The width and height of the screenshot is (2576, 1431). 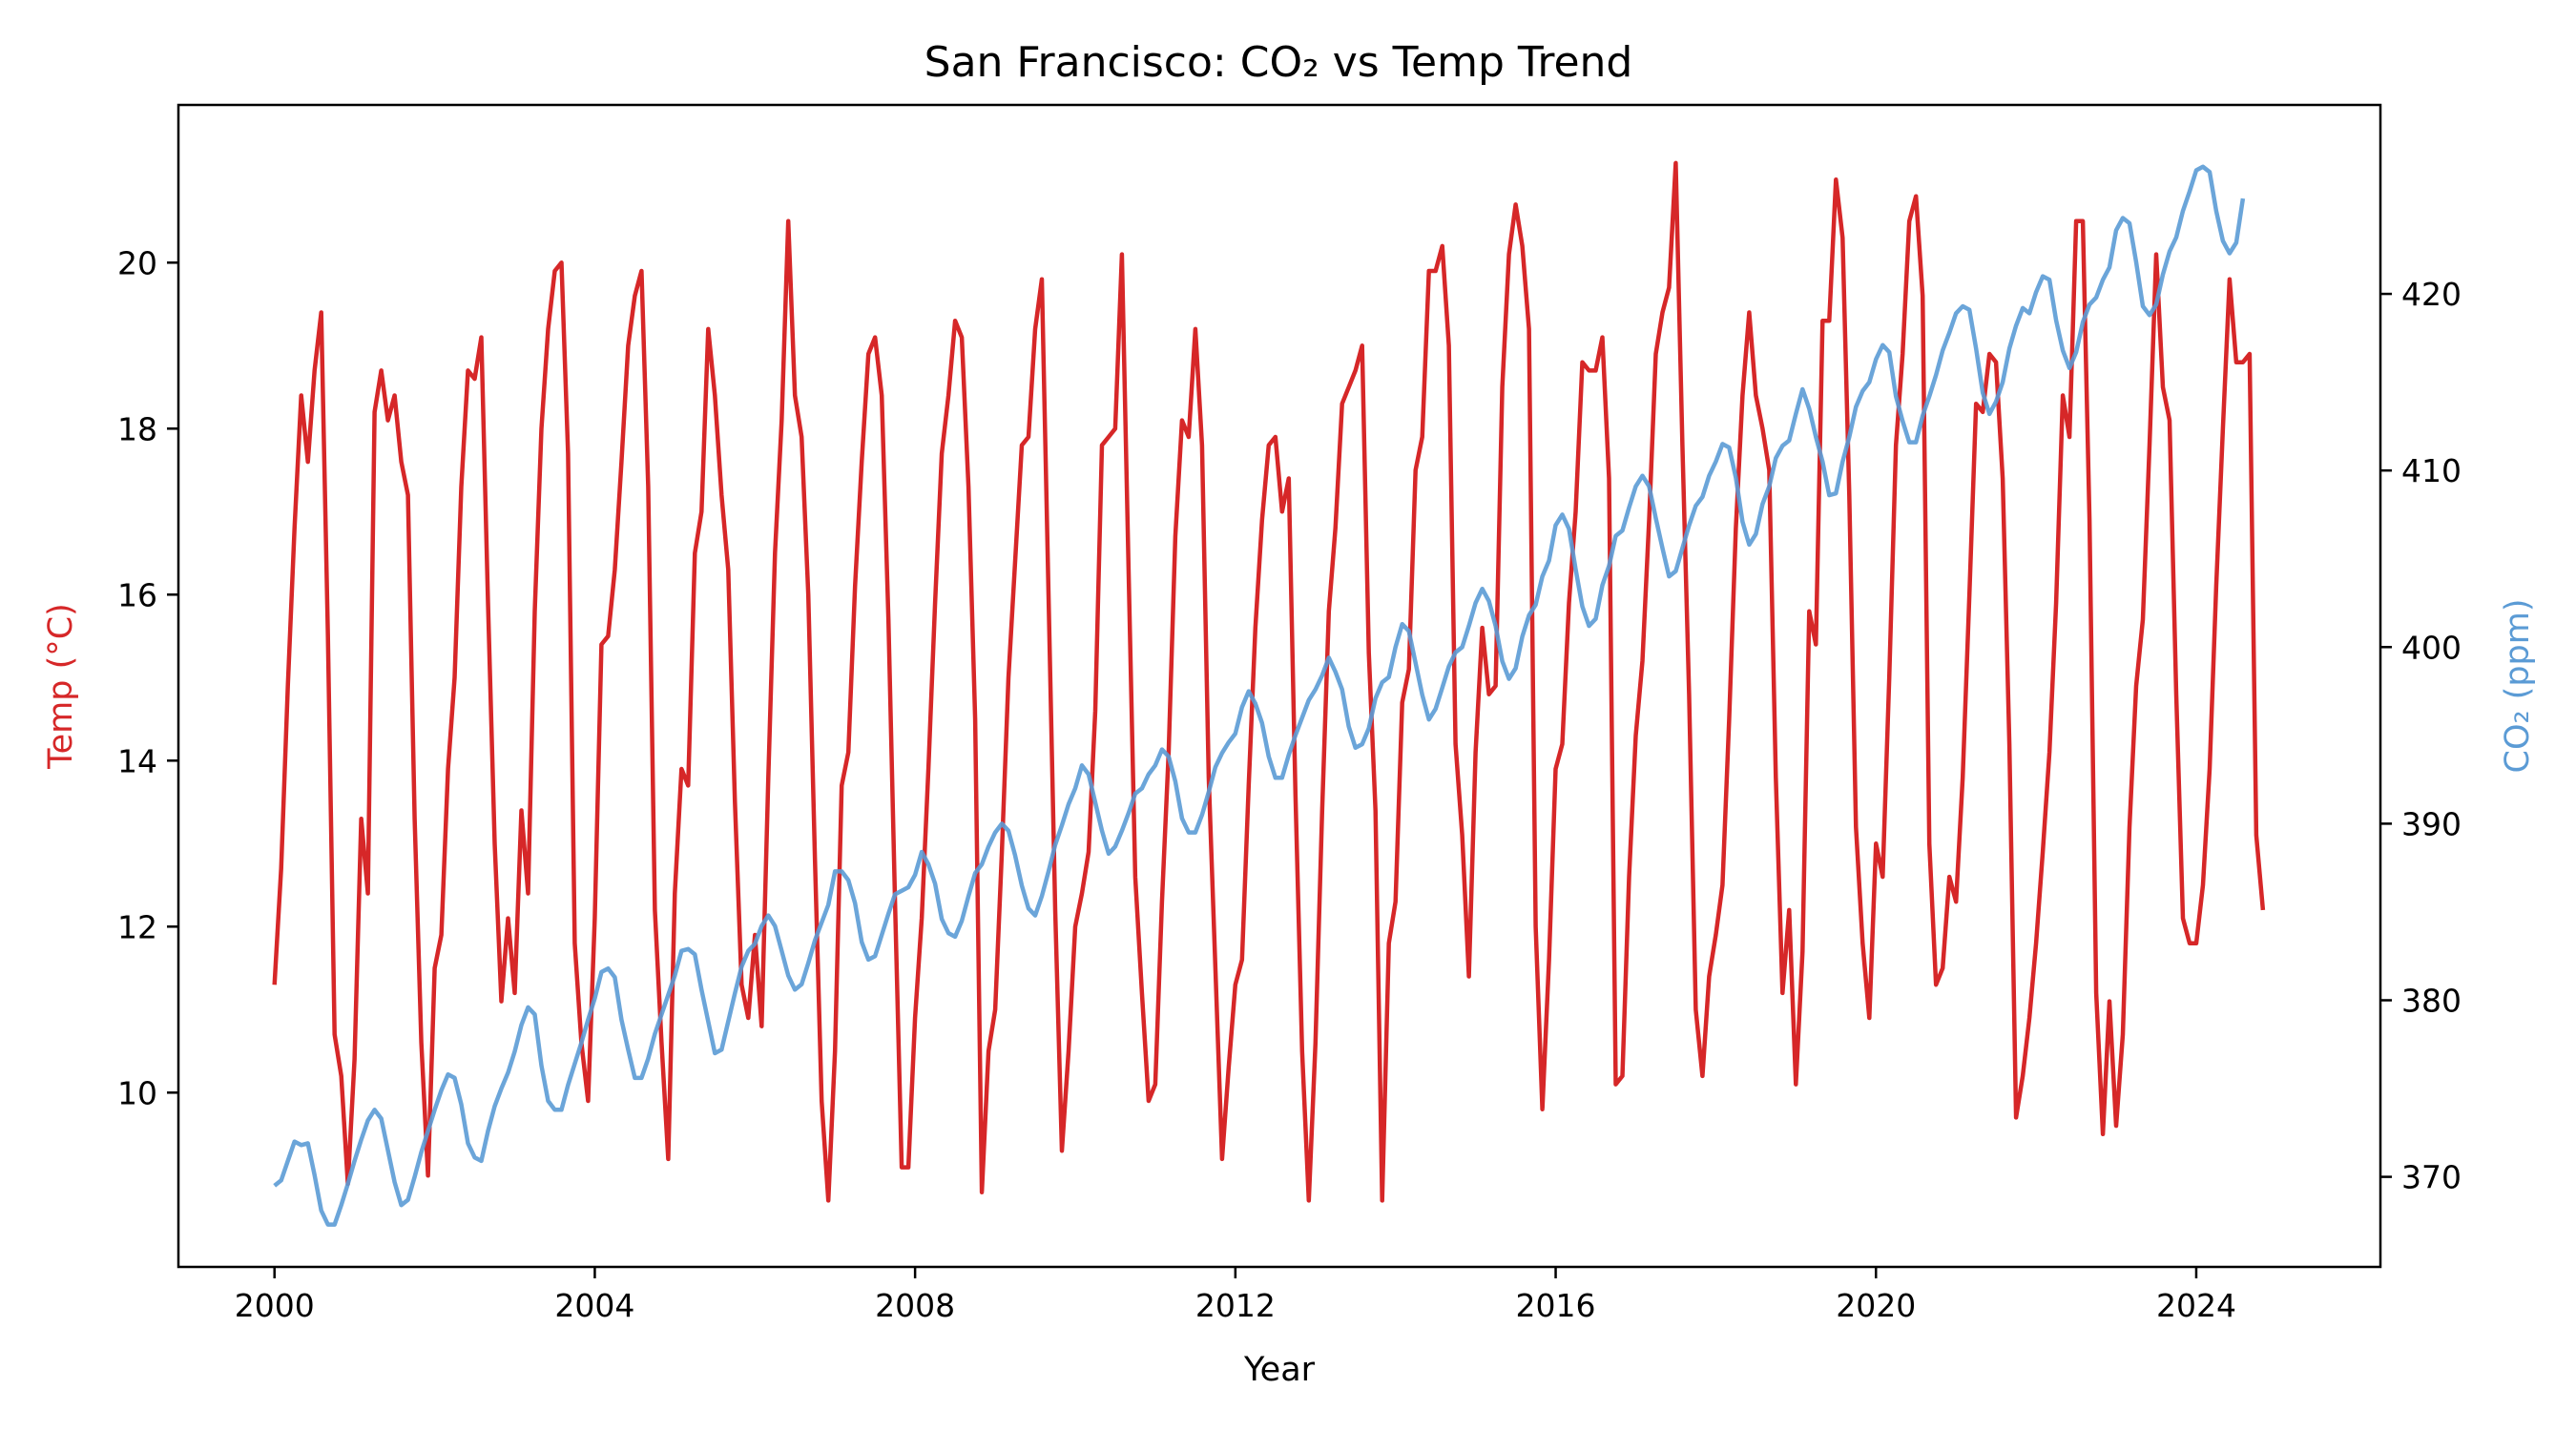 I want to click on left-y-tick-label: 18, so click(x=137, y=428).